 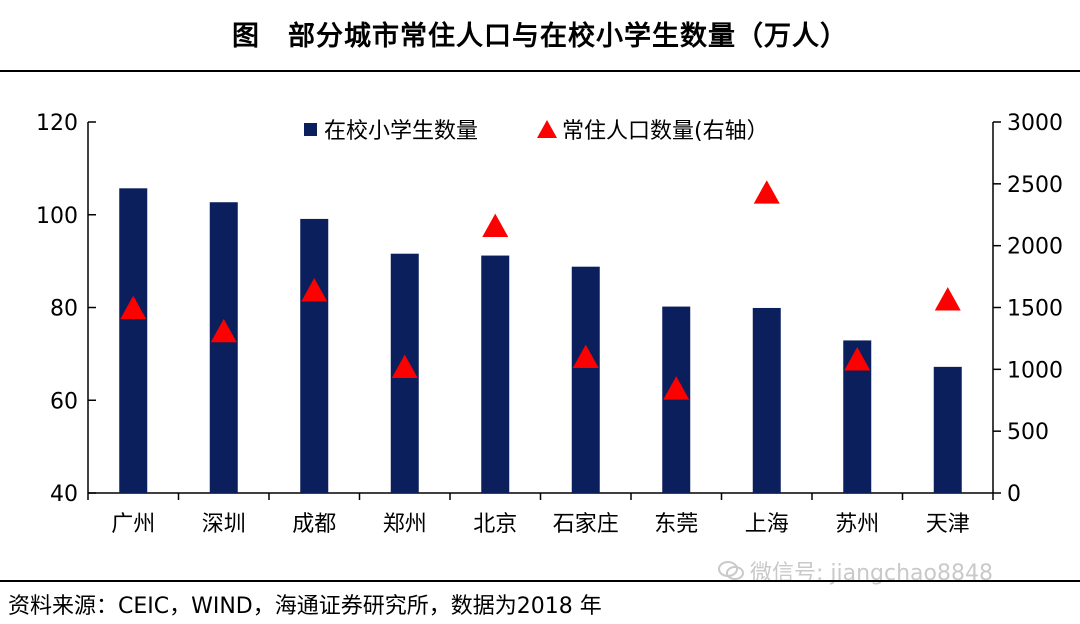 I want to click on left-axis-tick-label: 80, so click(x=64, y=309).